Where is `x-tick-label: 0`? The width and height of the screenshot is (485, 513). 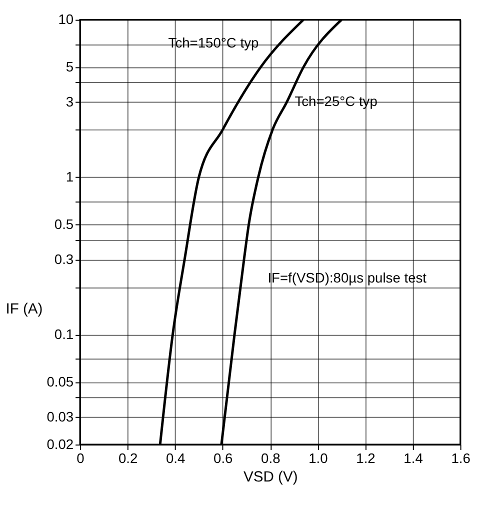
x-tick-label: 0 is located at coordinates (80, 458).